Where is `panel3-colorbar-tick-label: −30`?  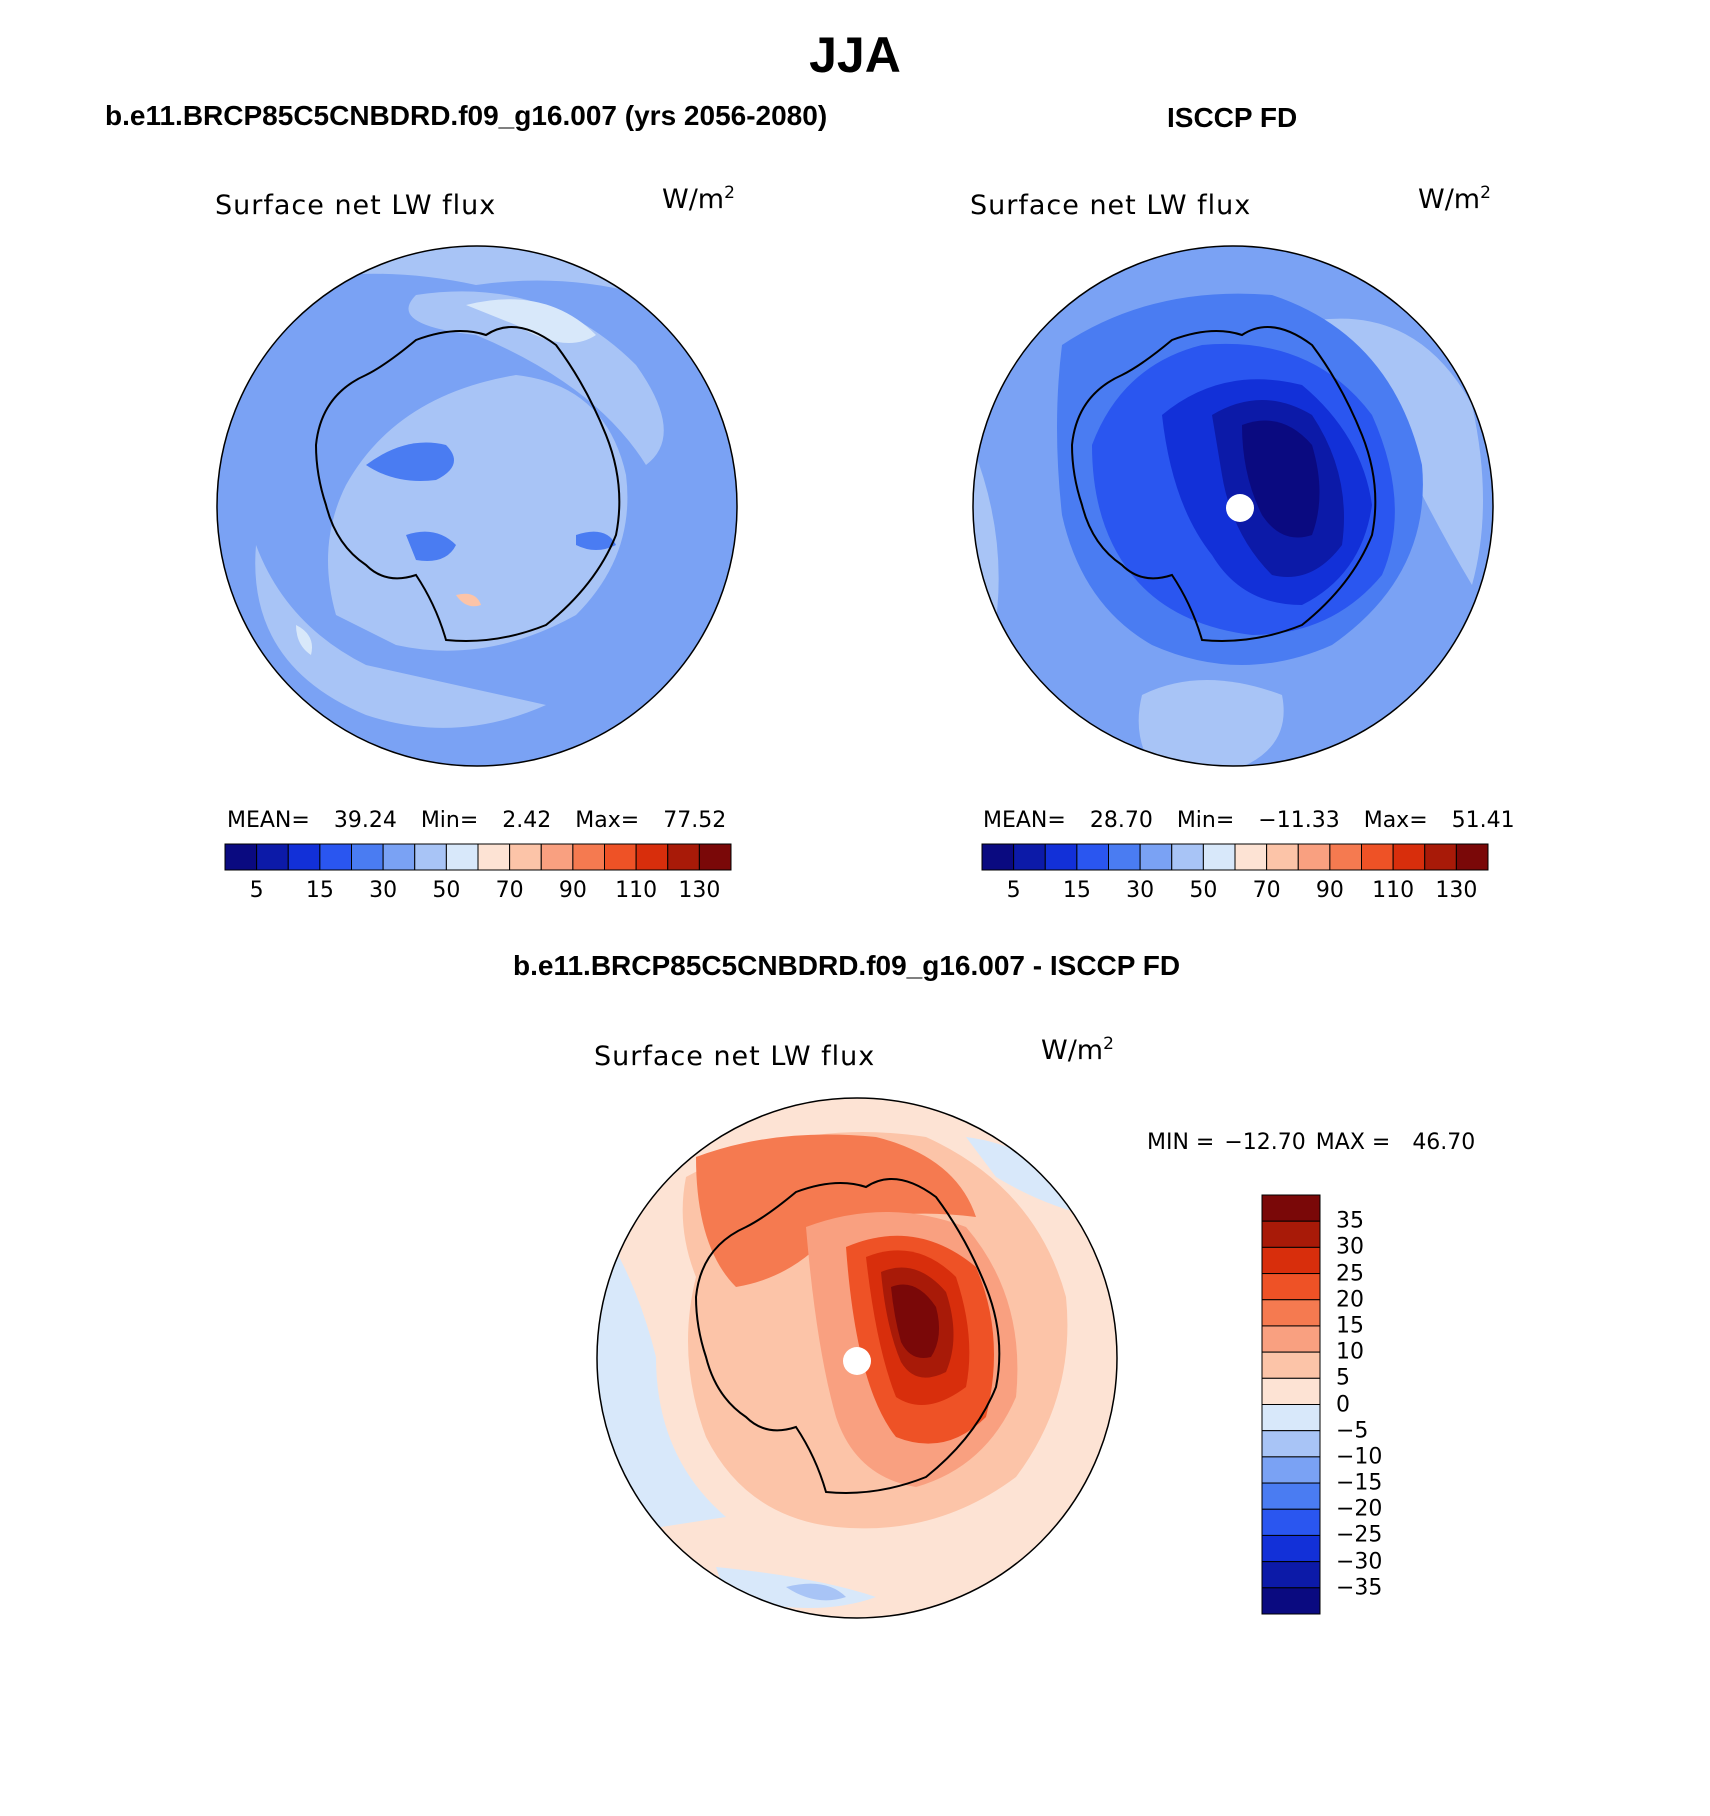 panel3-colorbar-tick-label: −30 is located at coordinates (1359, 1562).